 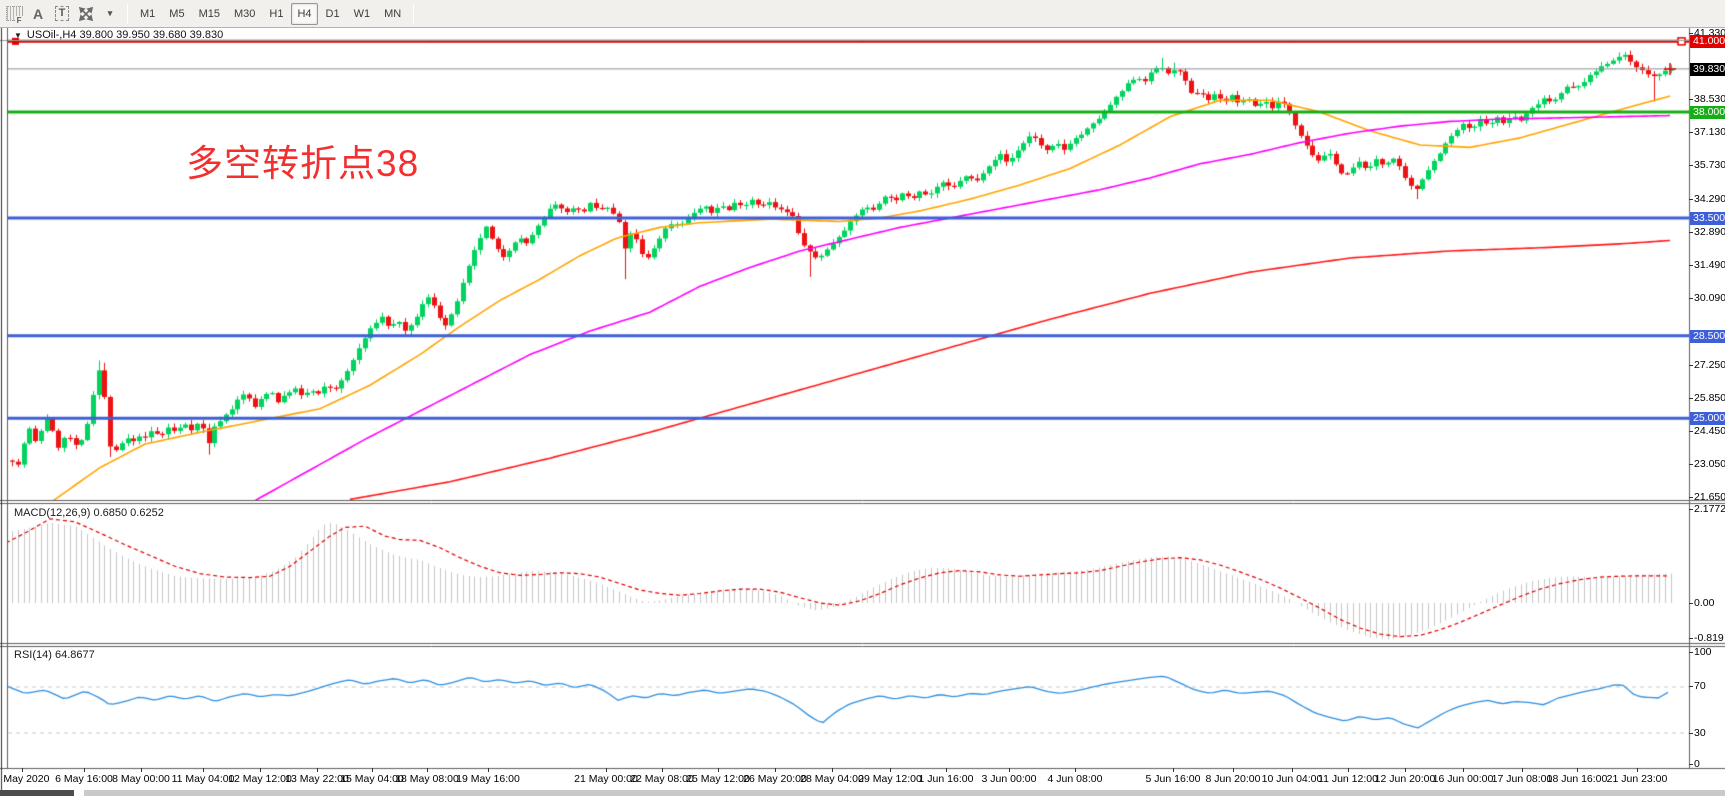 I want to click on timeframe-button-m15: M15, so click(x=209, y=13).